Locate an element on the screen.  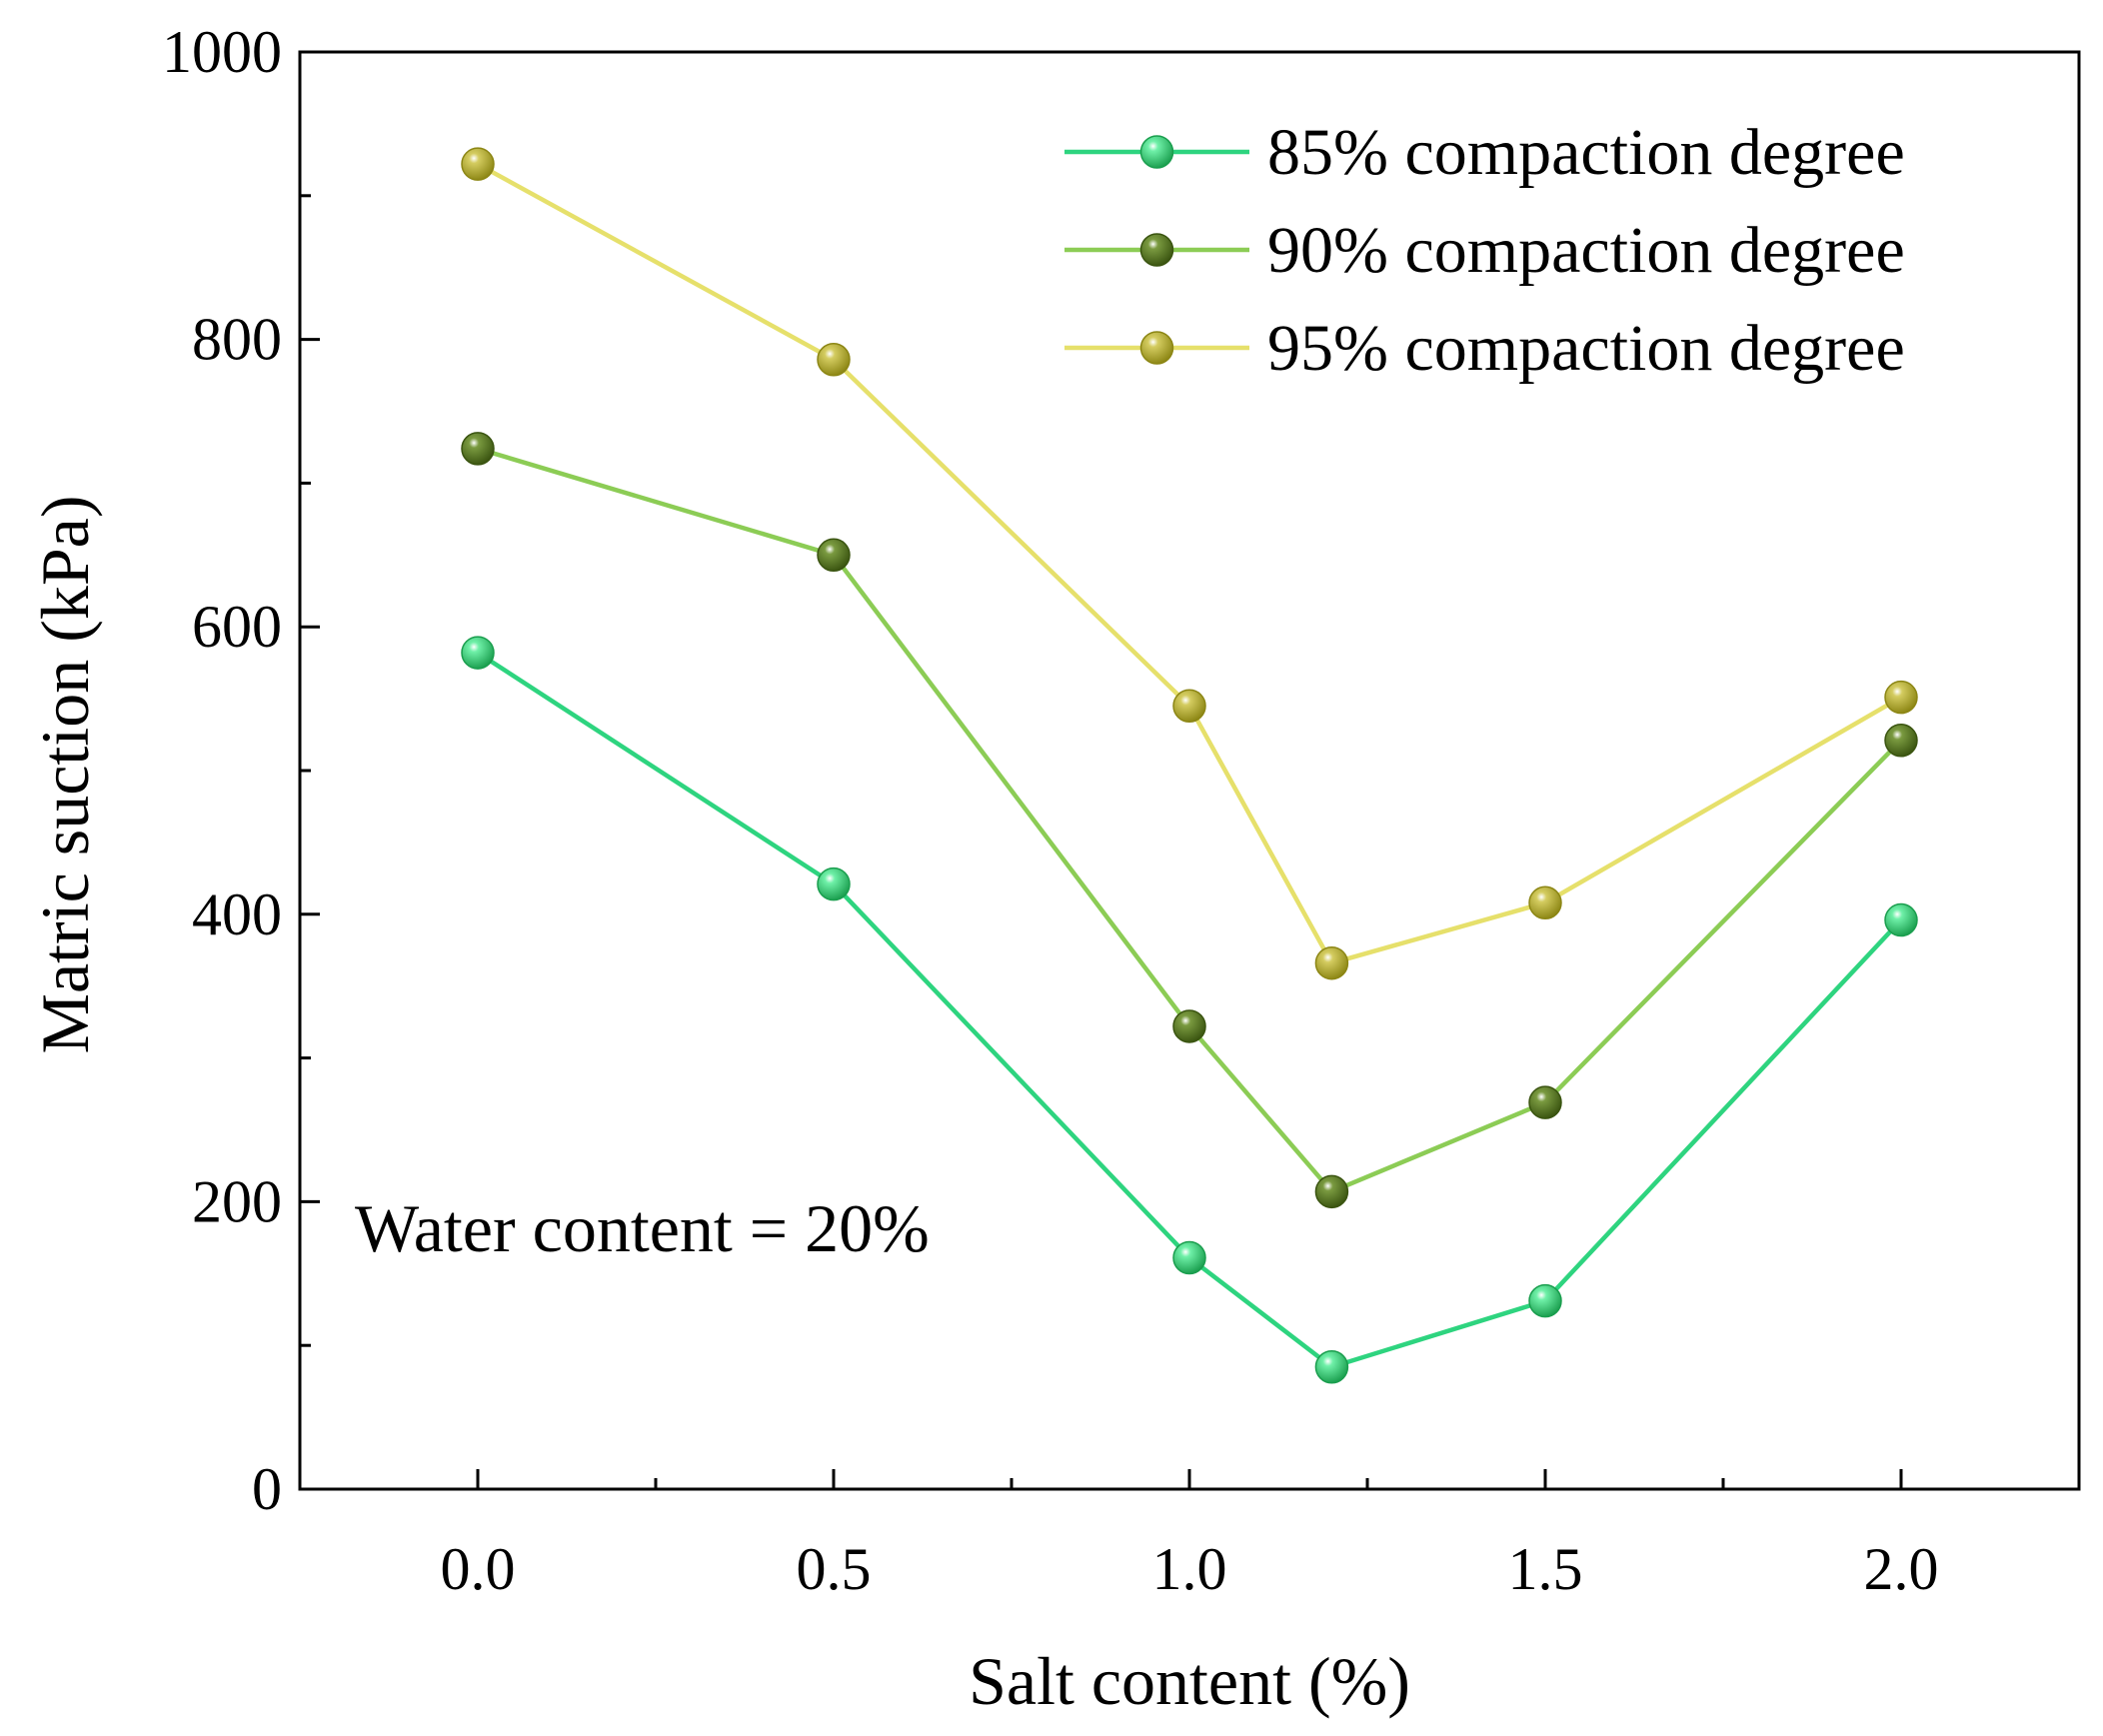
legend-label: 85% compaction degree is located at coordinates (1586, 152).